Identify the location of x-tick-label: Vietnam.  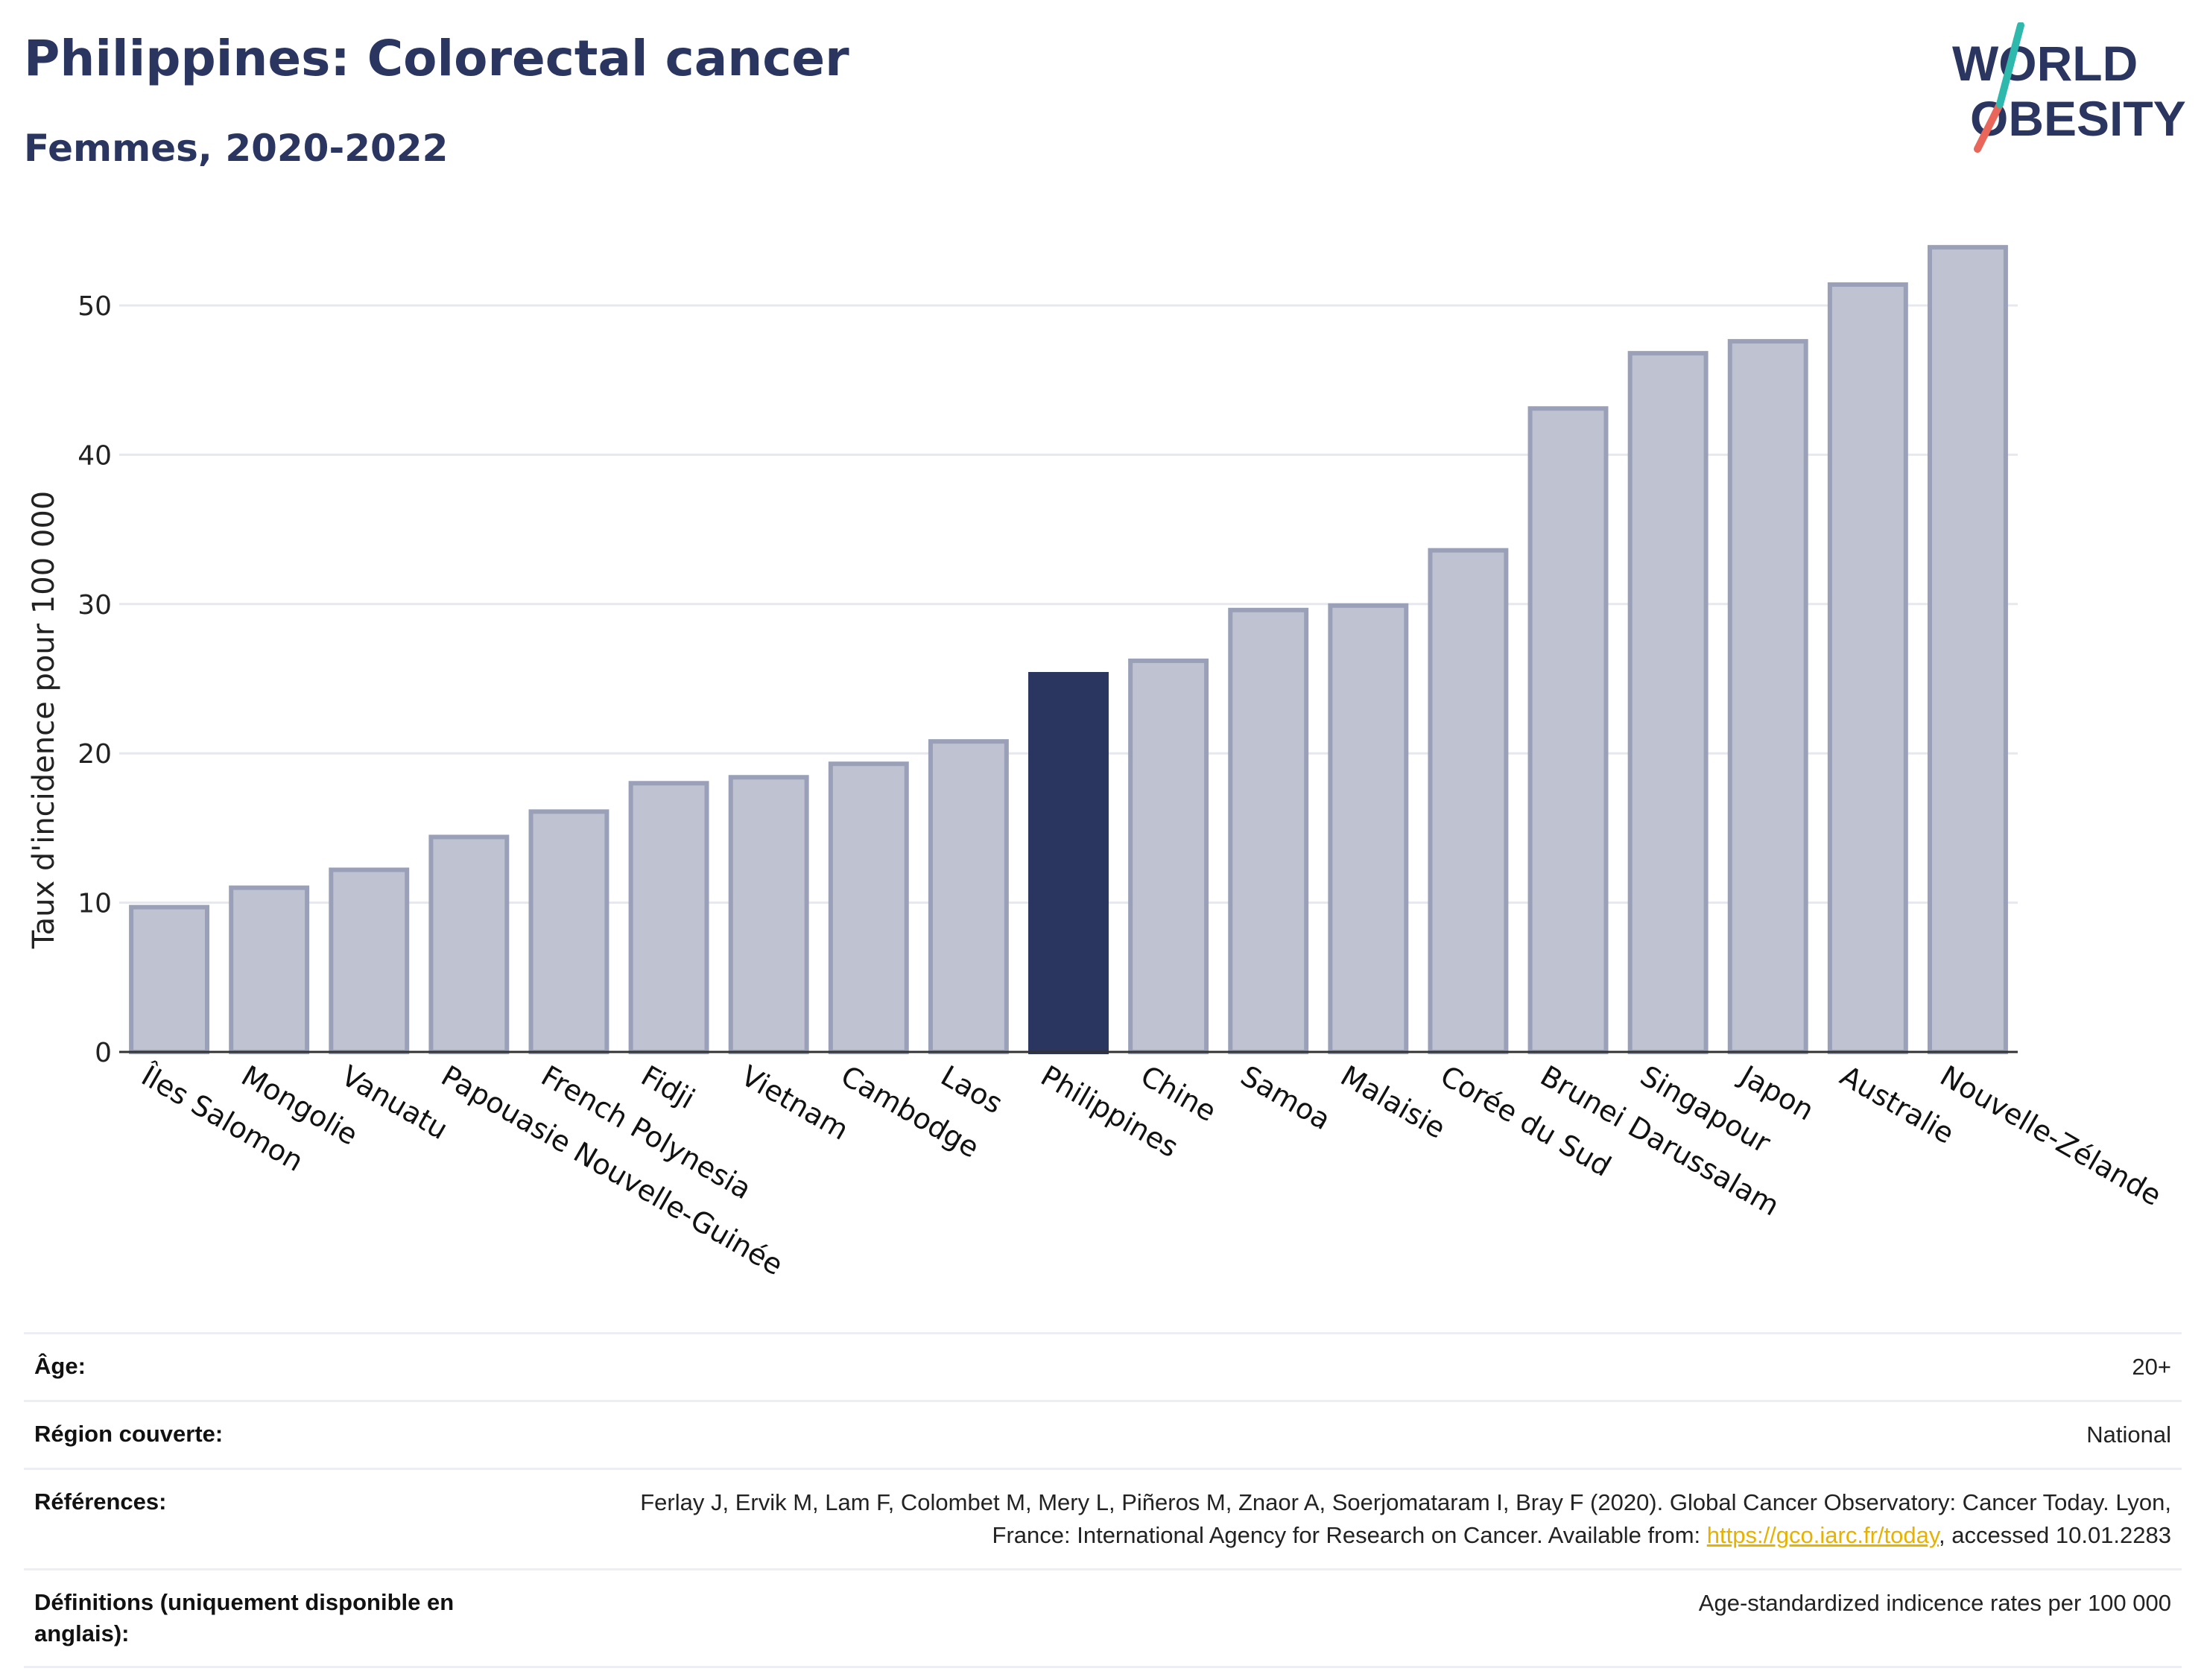
(794, 1103).